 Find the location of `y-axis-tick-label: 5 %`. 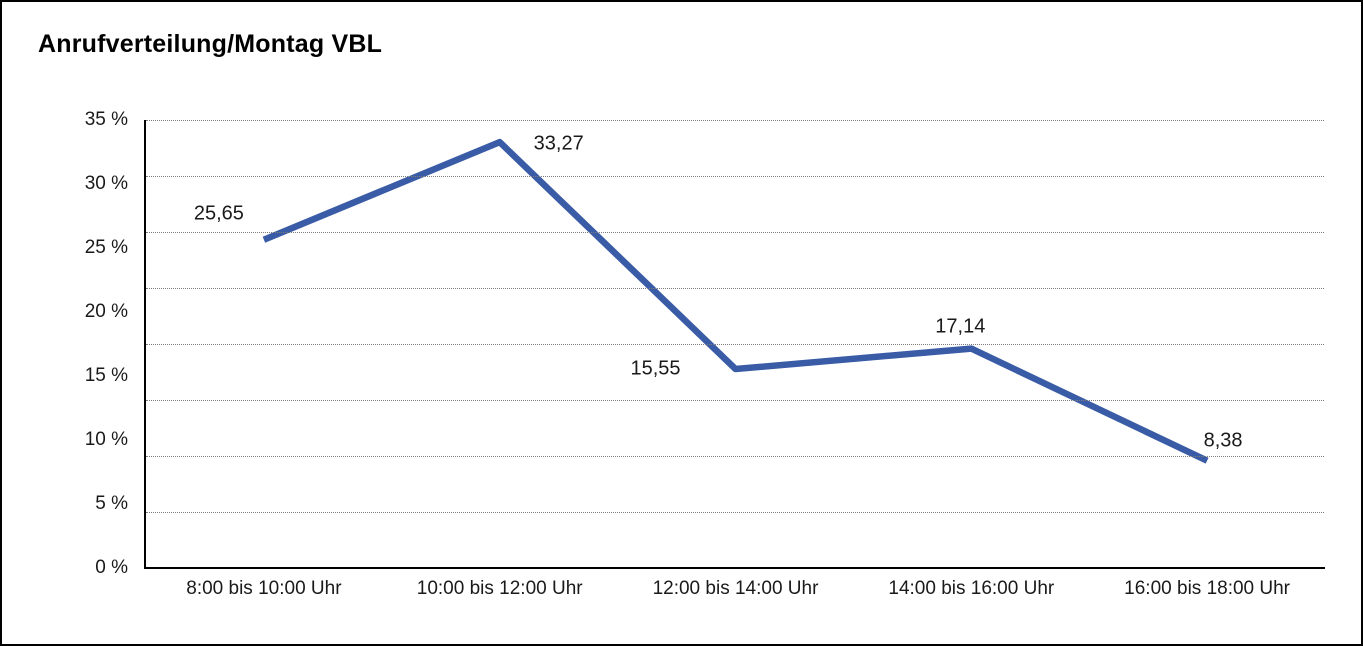

y-axis-tick-label: 5 % is located at coordinates (111, 503).